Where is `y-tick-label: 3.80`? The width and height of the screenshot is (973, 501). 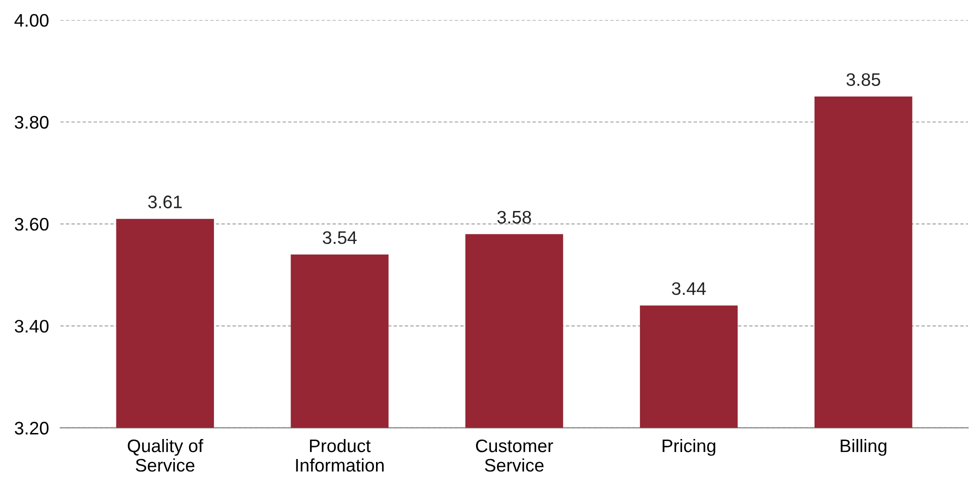
y-tick-label: 3.80 is located at coordinates (31, 122).